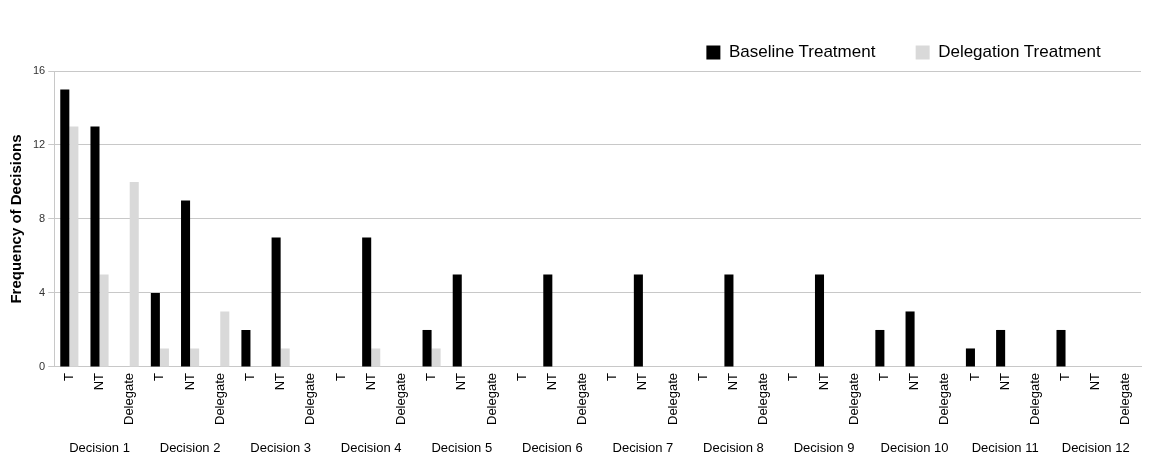  Describe the element at coordinates (371, 447) in the screenshot. I see `text: Decision 4` at that location.